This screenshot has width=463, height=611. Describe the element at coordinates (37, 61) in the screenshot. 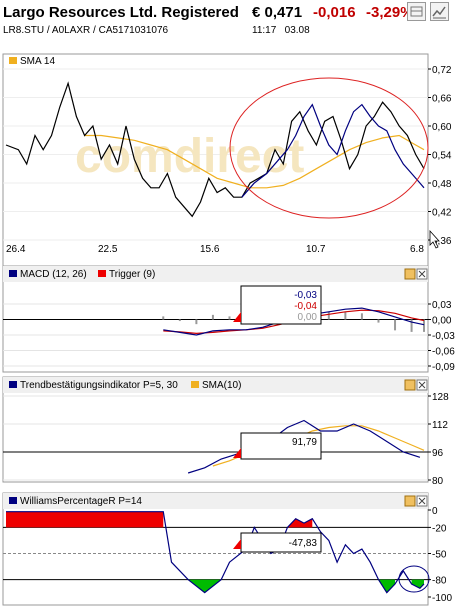

I see `legend-sma14: SMA 14` at that location.